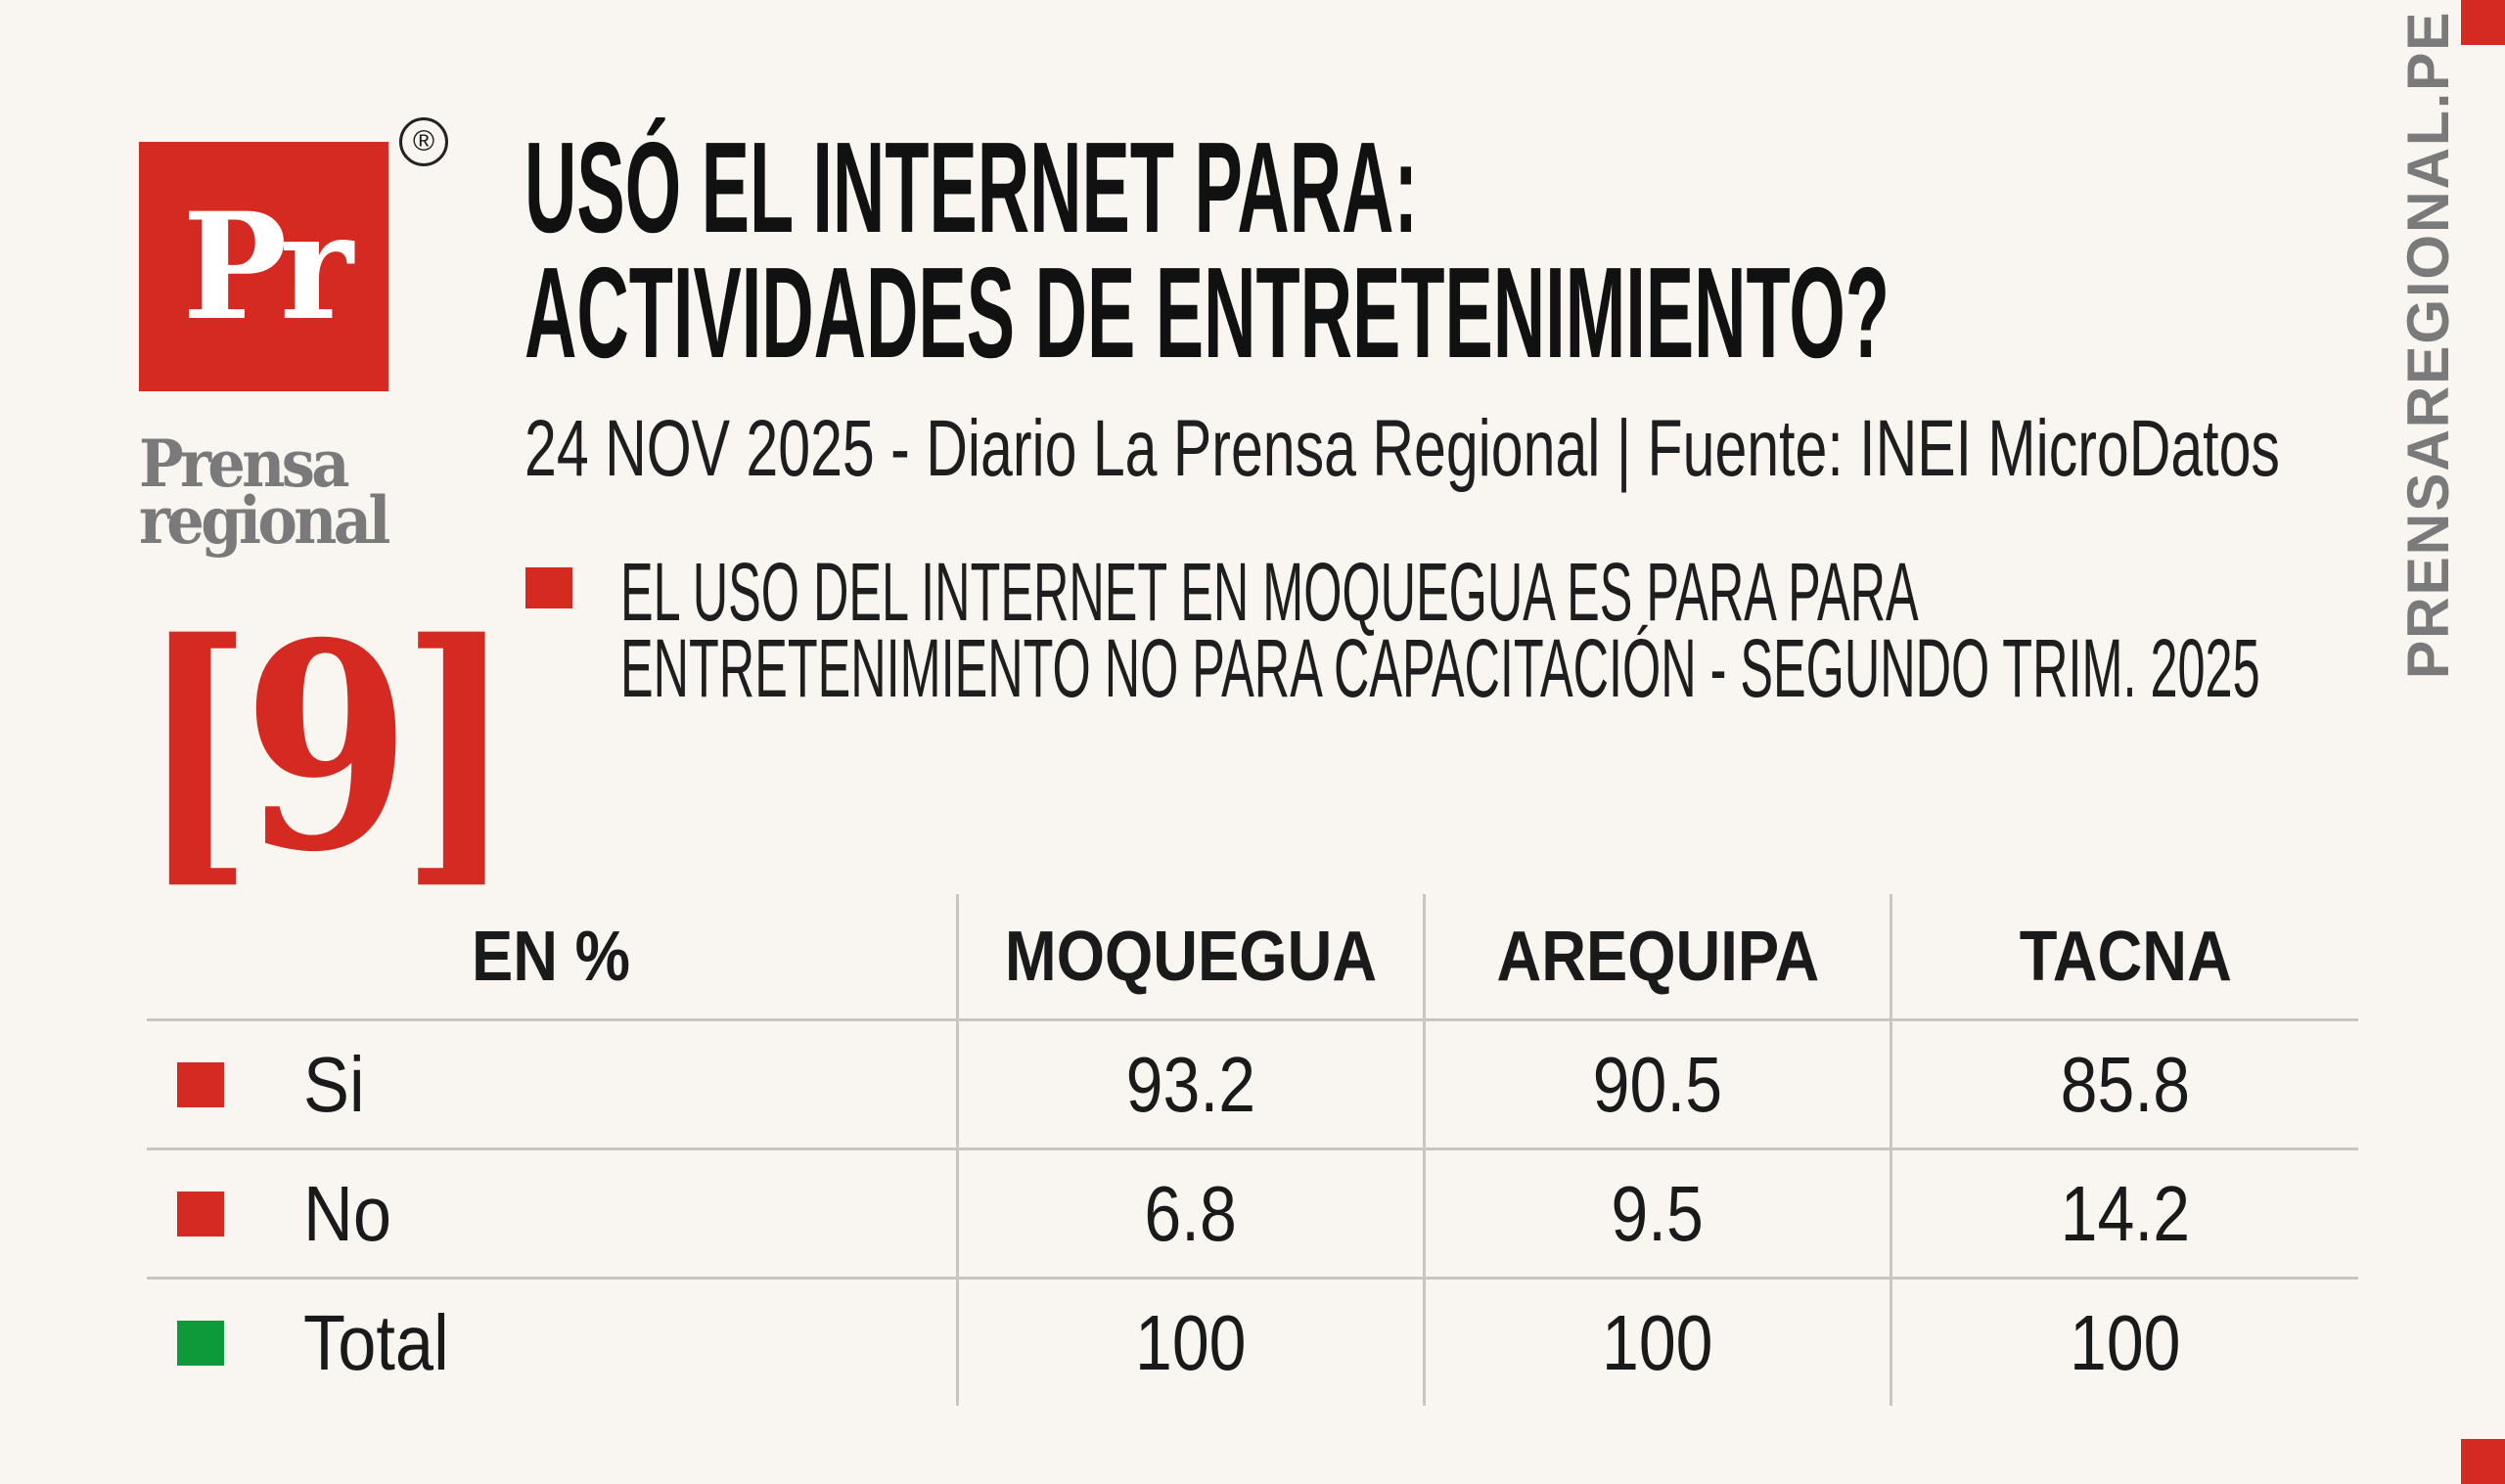  What do you see at coordinates (551, 957) in the screenshot?
I see `column-header: EN %` at bounding box center [551, 957].